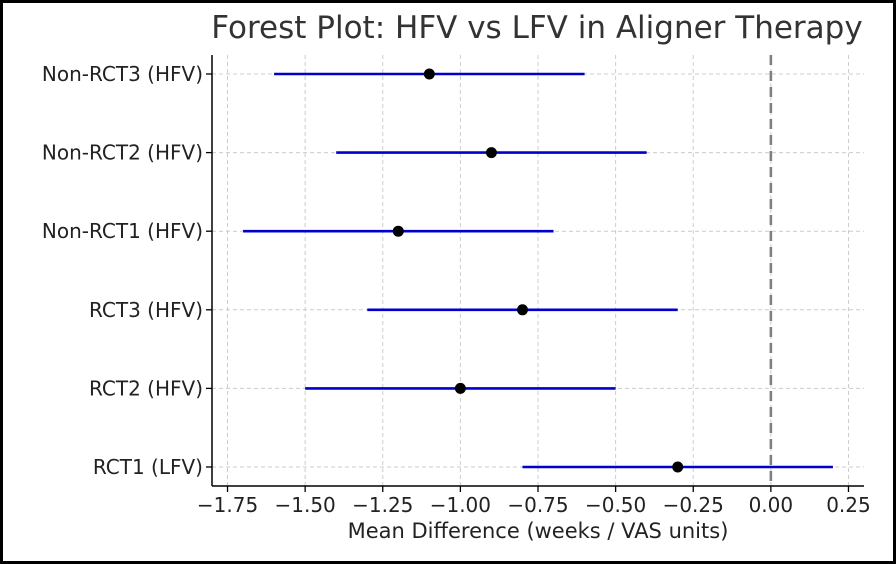 The image size is (896, 564). What do you see at coordinates (848, 505) in the screenshot?
I see `x-tick-label: 0.25` at bounding box center [848, 505].